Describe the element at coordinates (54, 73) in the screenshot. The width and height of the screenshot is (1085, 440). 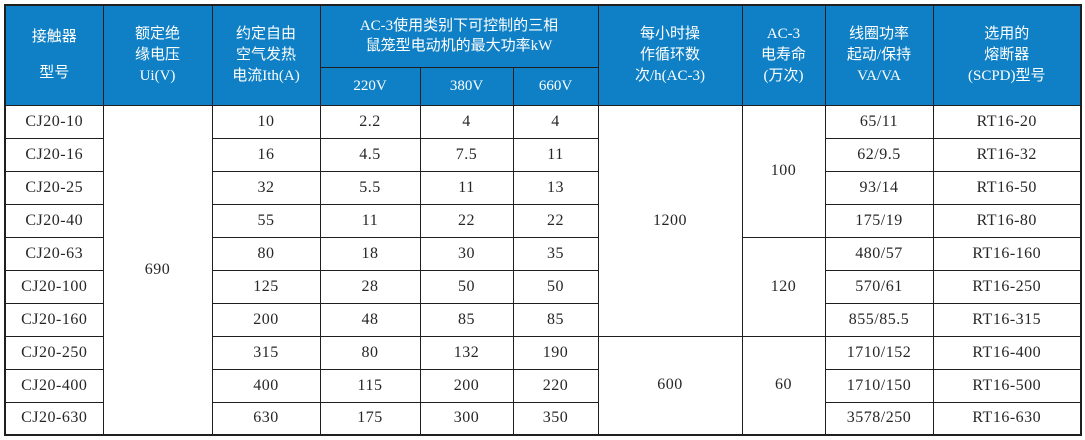
I see `col-header-model-line2: 型号` at that location.